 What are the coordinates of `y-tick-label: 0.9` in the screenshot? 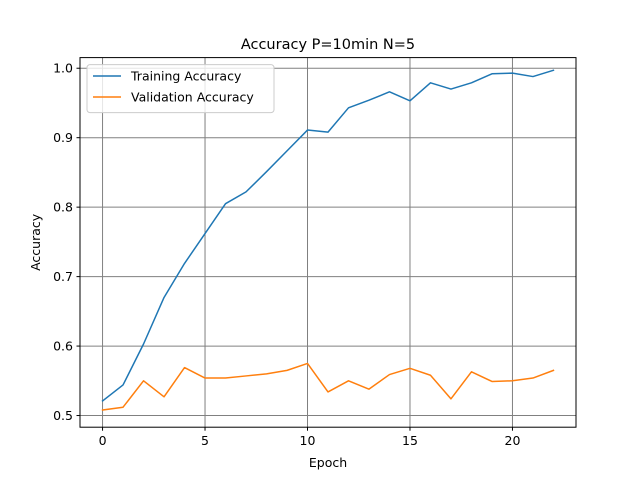 It's located at (63, 137).